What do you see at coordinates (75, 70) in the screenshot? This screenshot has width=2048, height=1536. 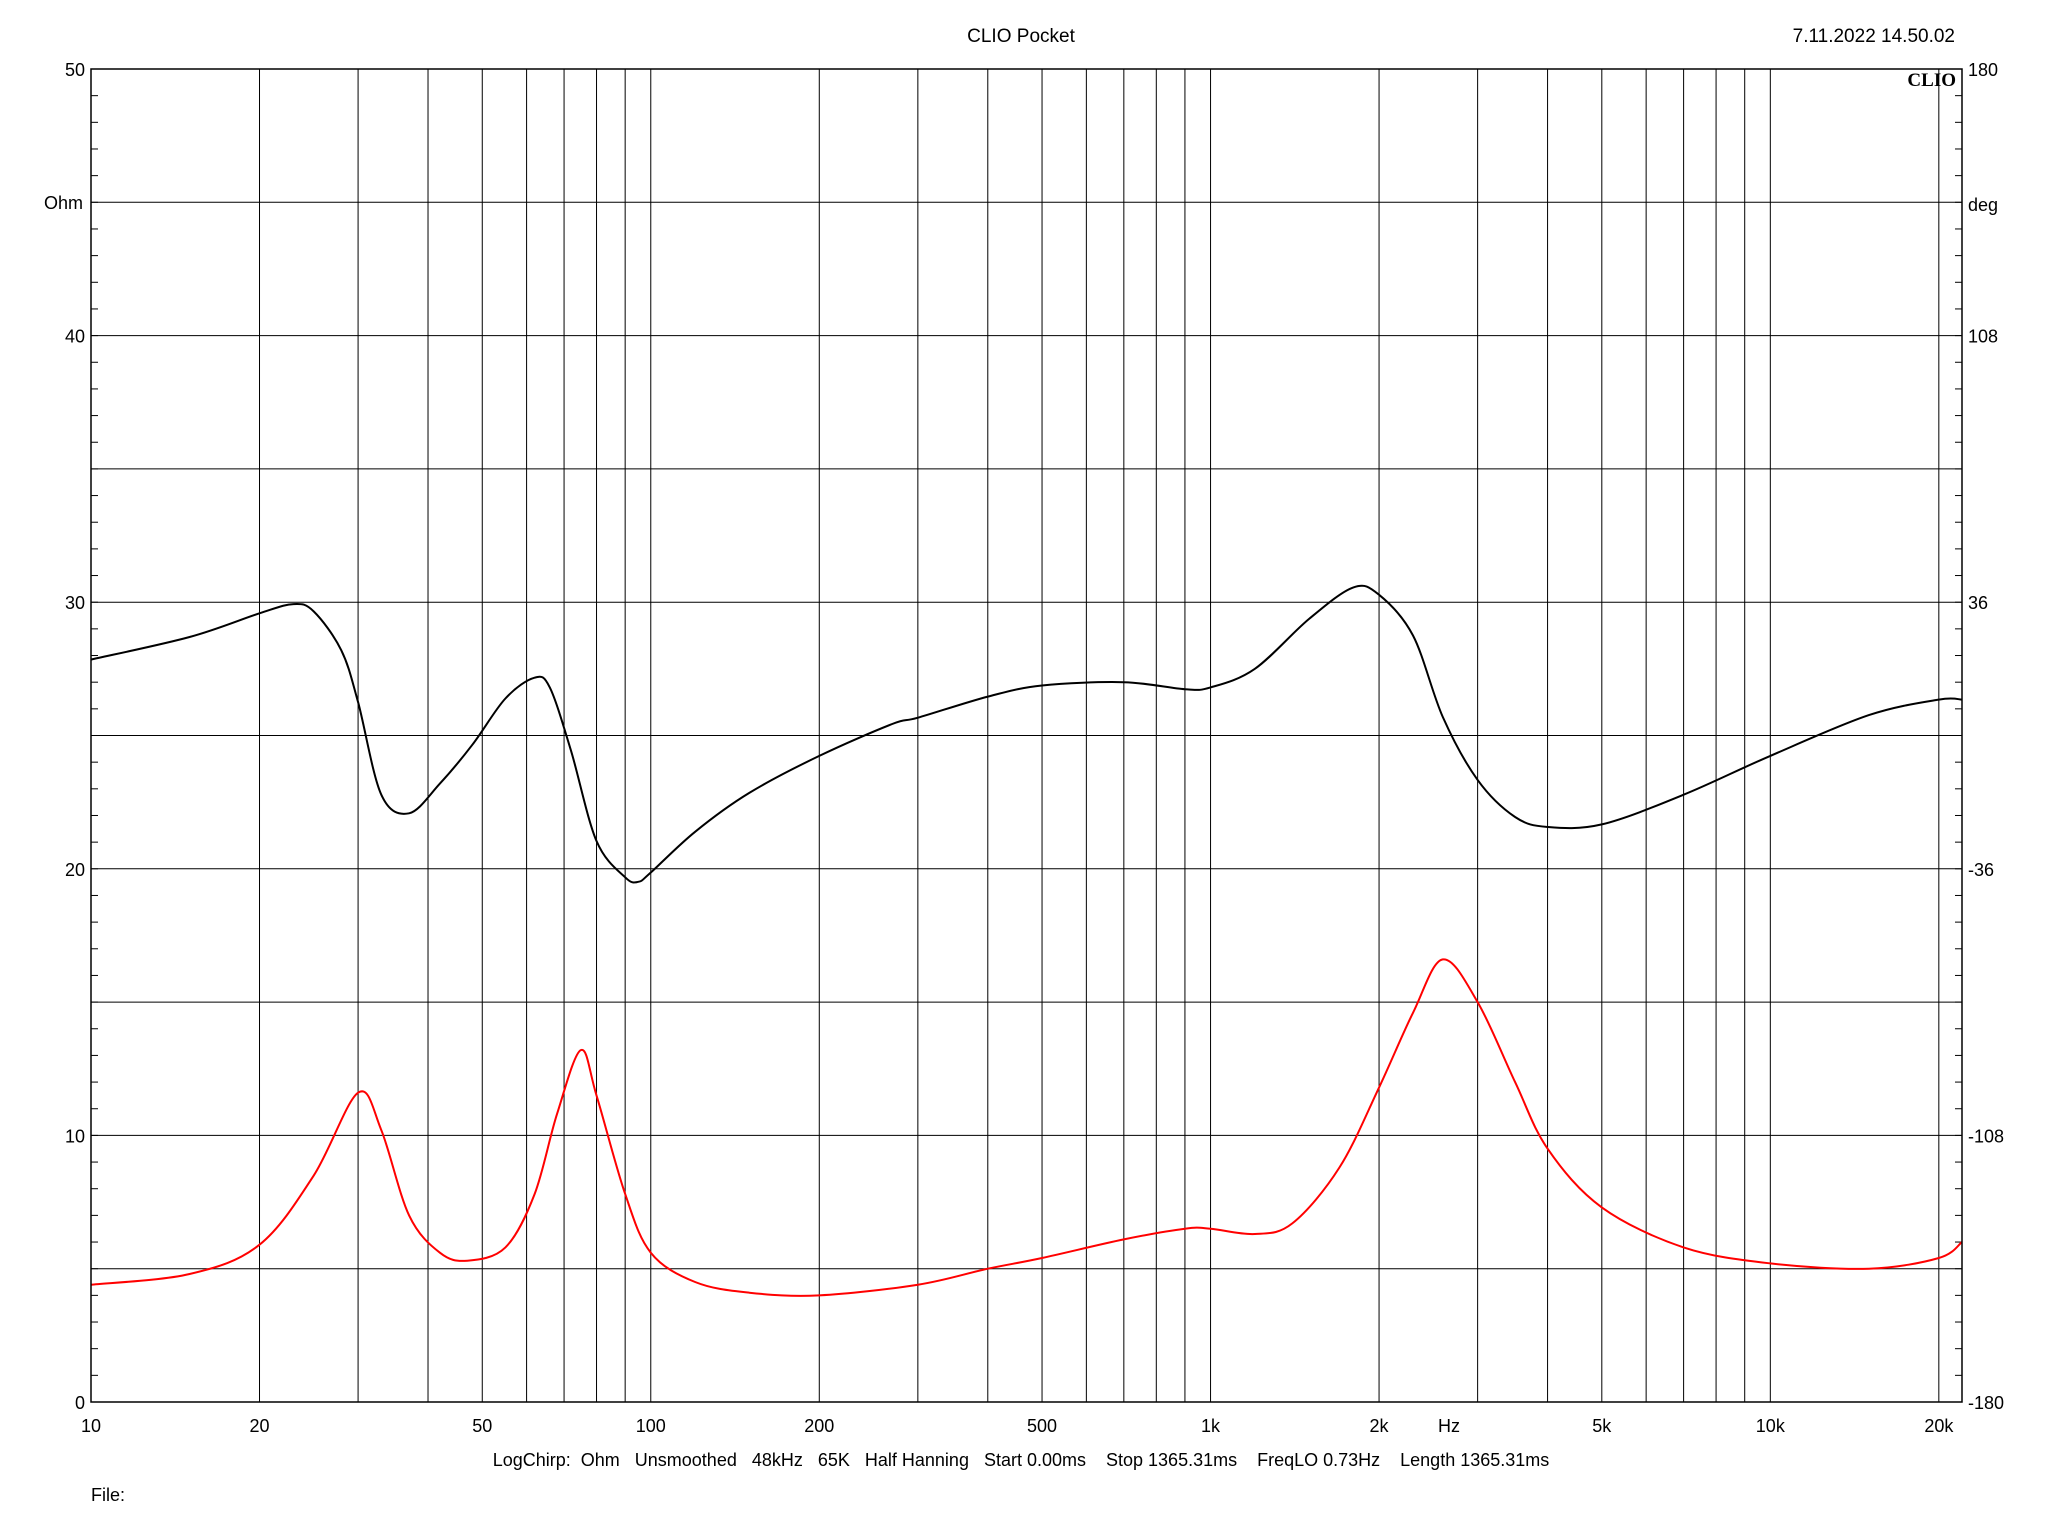 I see `y-left-tick-label: 50` at bounding box center [75, 70].